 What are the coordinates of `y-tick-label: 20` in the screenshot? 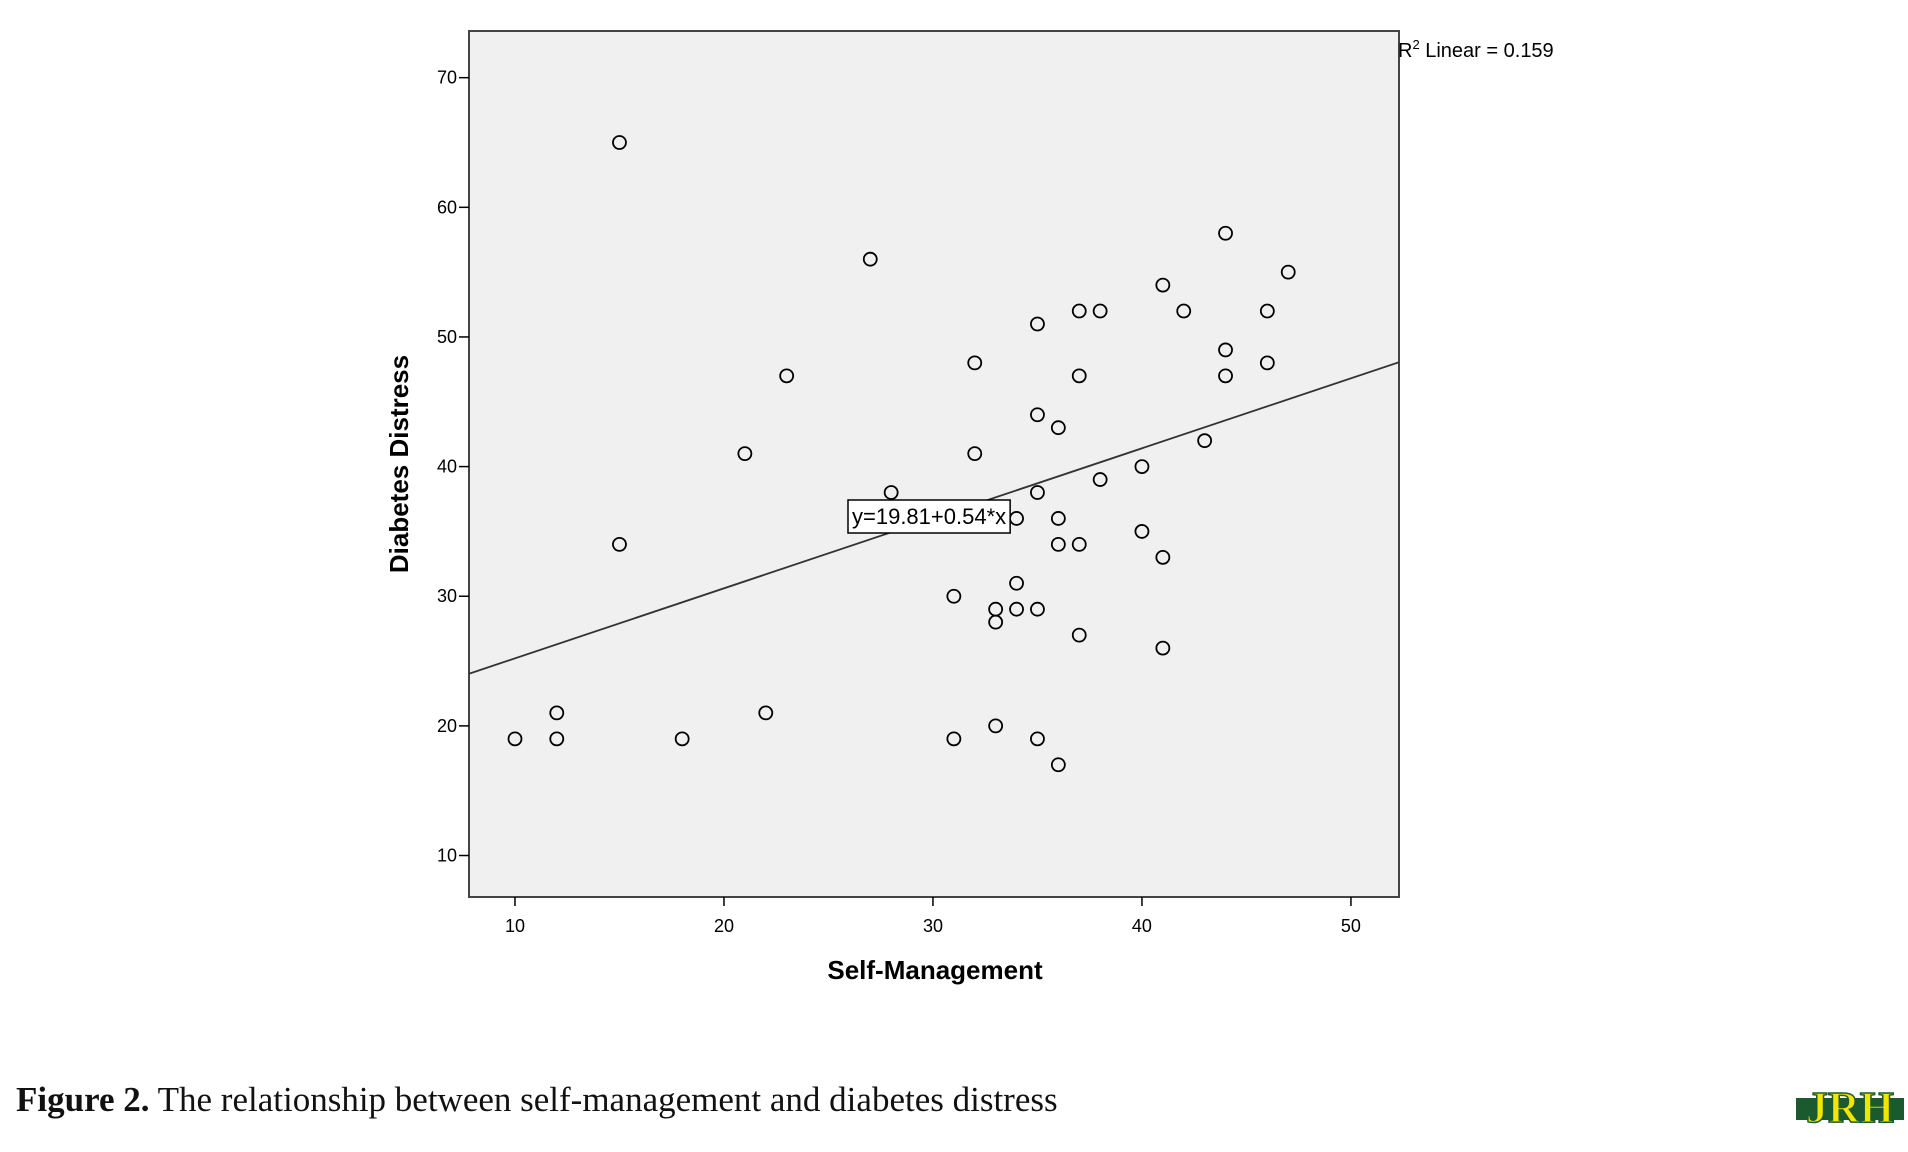 It's located at (447, 726).